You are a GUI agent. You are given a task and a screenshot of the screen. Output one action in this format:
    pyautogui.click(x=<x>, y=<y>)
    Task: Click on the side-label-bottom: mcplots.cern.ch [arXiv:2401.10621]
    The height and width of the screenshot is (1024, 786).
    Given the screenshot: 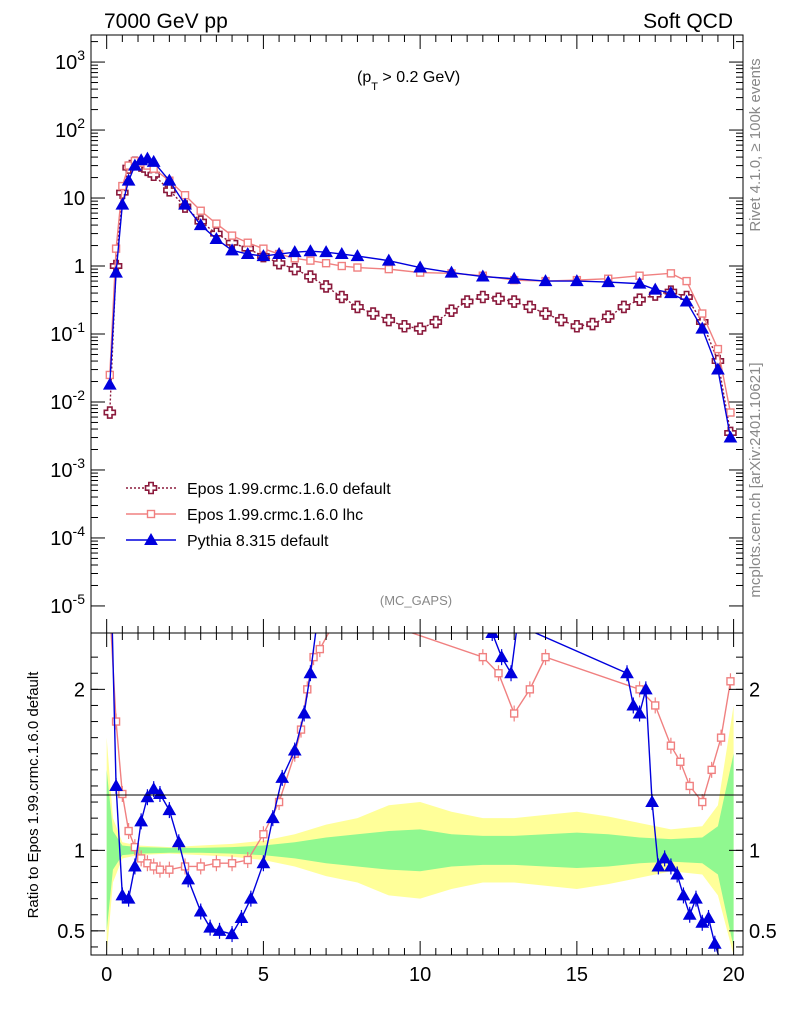 What is the action you would take?
    pyautogui.click(x=755, y=479)
    